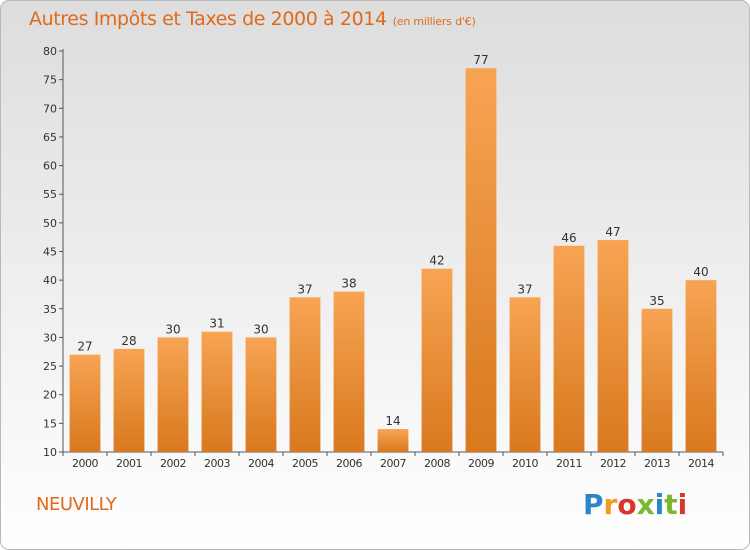 The image size is (750, 550). I want to click on x-tick-label: 2003, so click(217, 463).